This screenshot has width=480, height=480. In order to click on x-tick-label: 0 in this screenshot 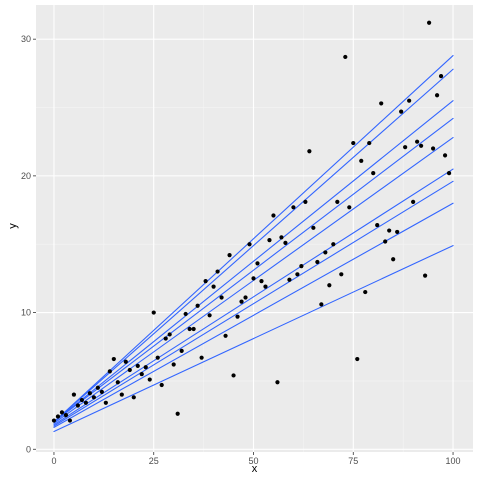, I will do `click(53, 461)`.